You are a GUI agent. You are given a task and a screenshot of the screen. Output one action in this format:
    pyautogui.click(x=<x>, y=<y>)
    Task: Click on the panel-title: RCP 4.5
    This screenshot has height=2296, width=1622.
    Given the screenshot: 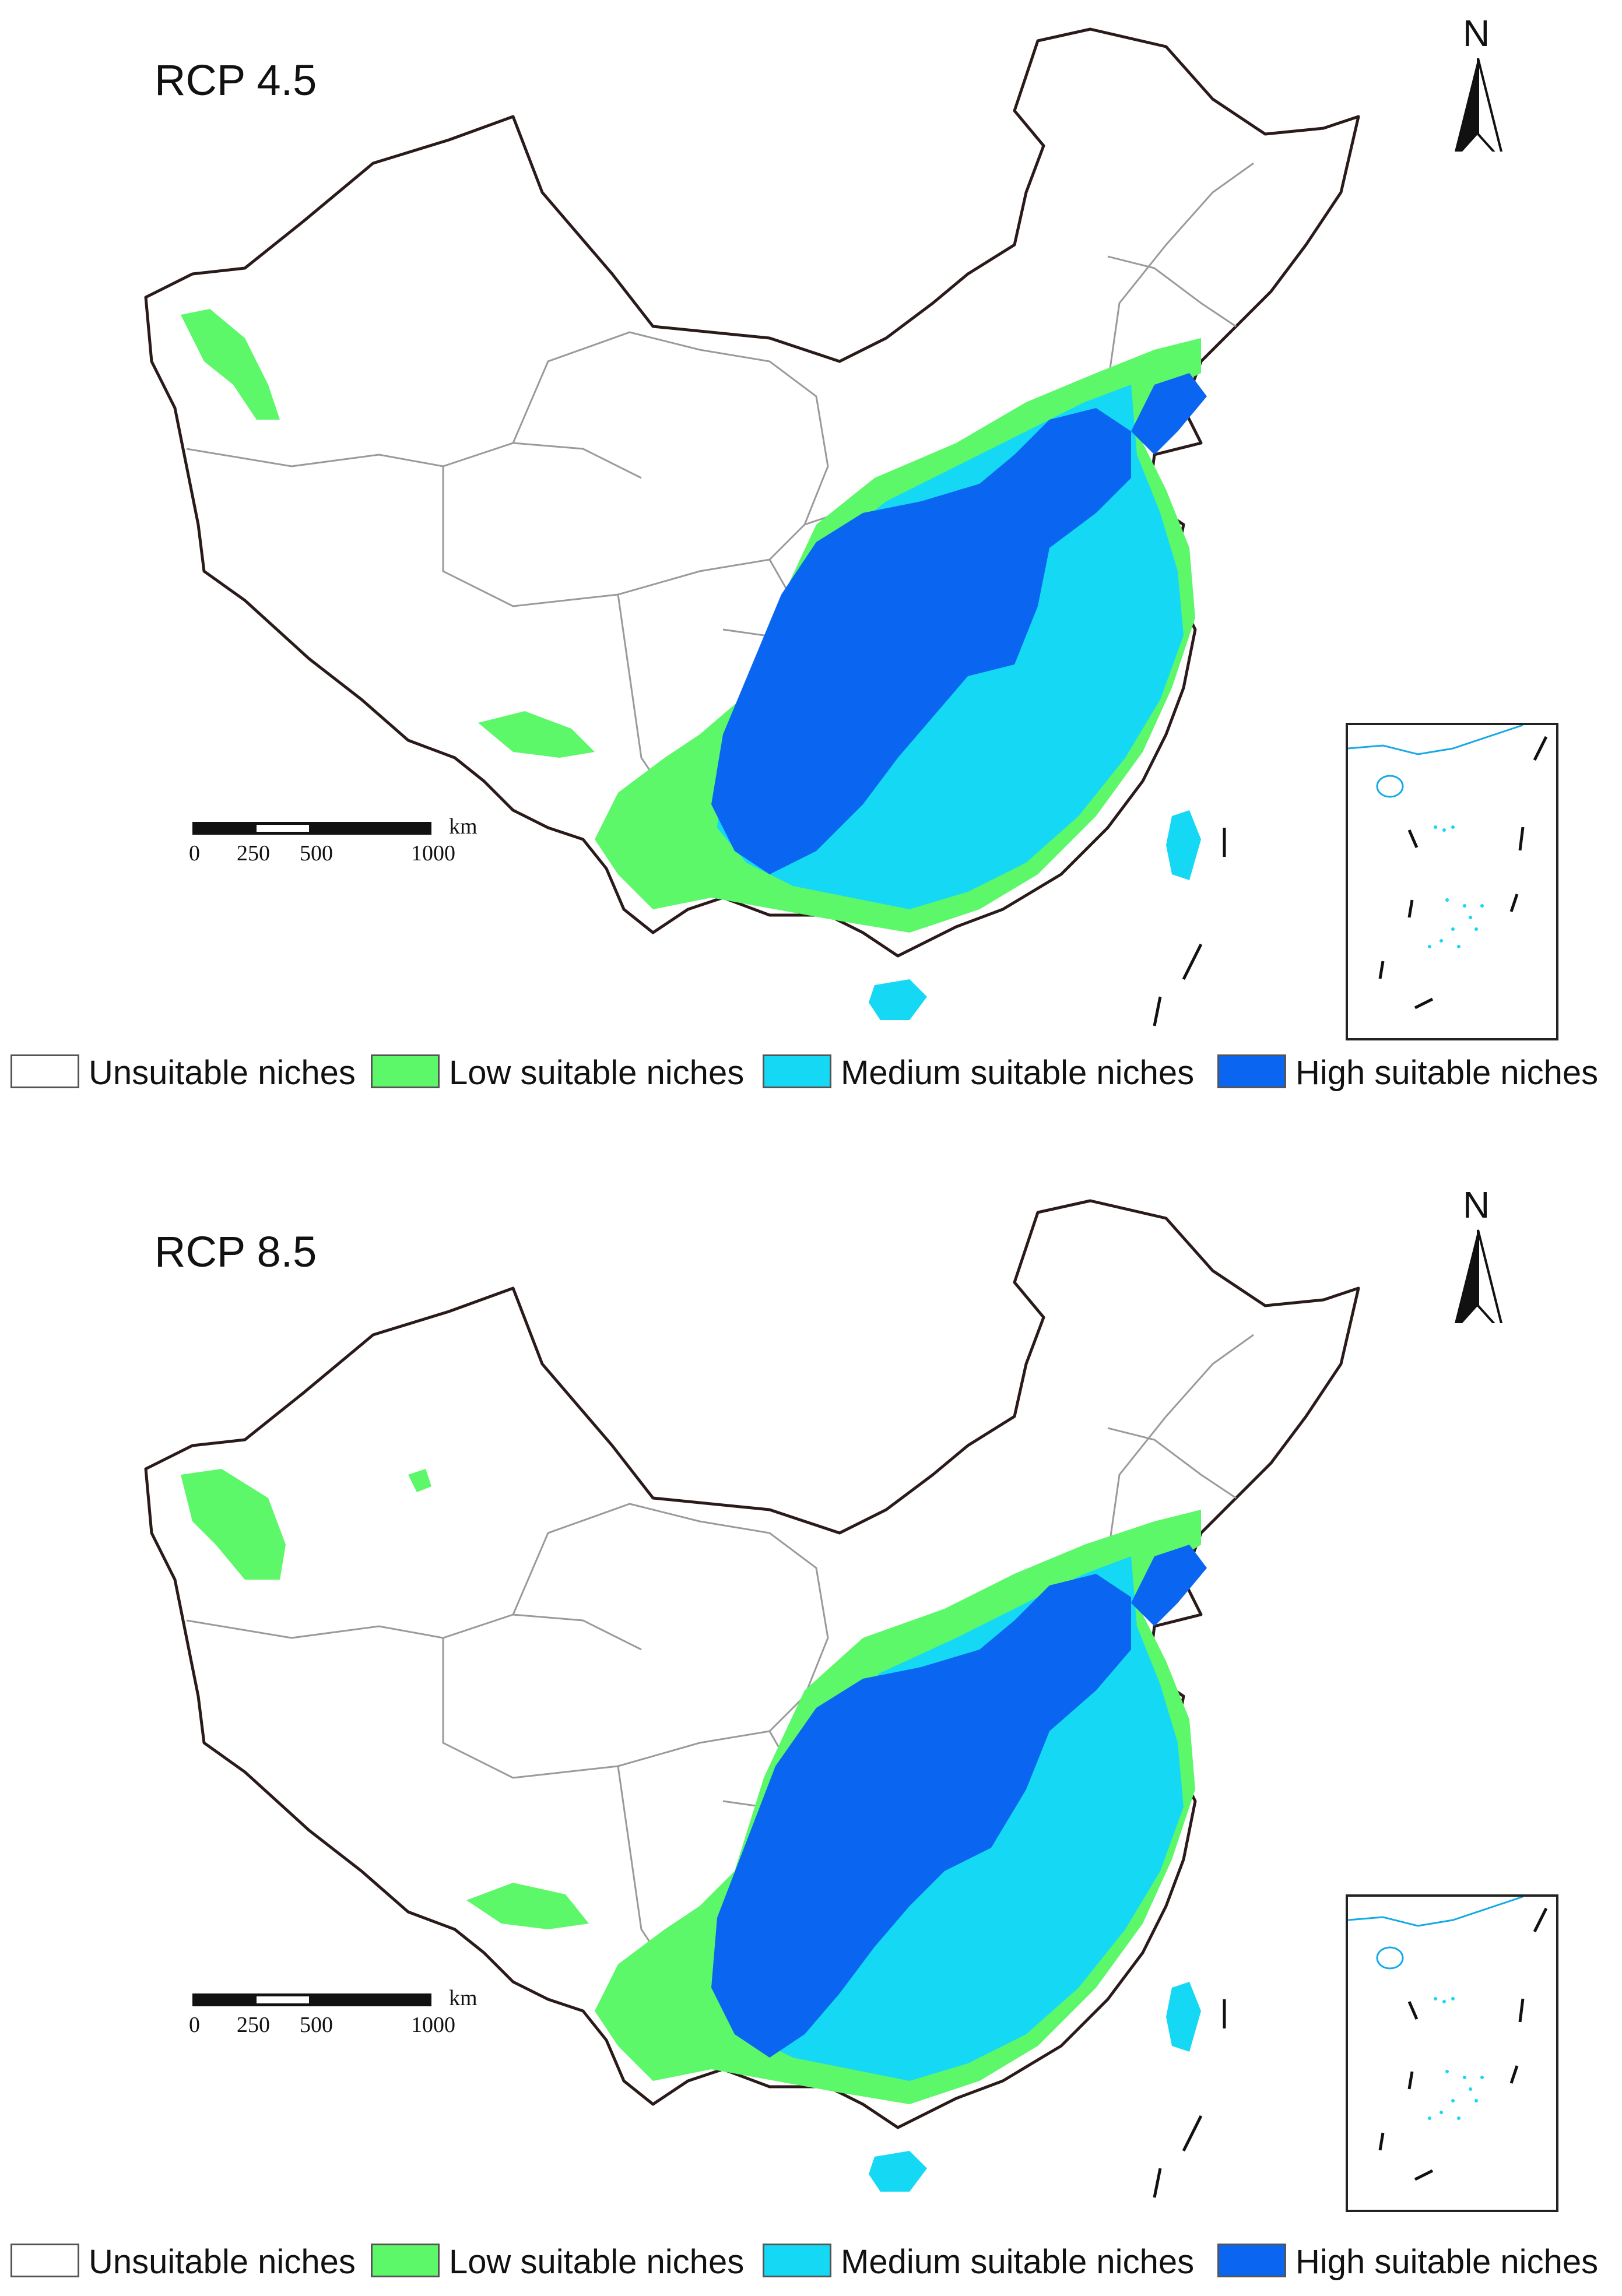 What is the action you would take?
    pyautogui.click(x=236, y=80)
    